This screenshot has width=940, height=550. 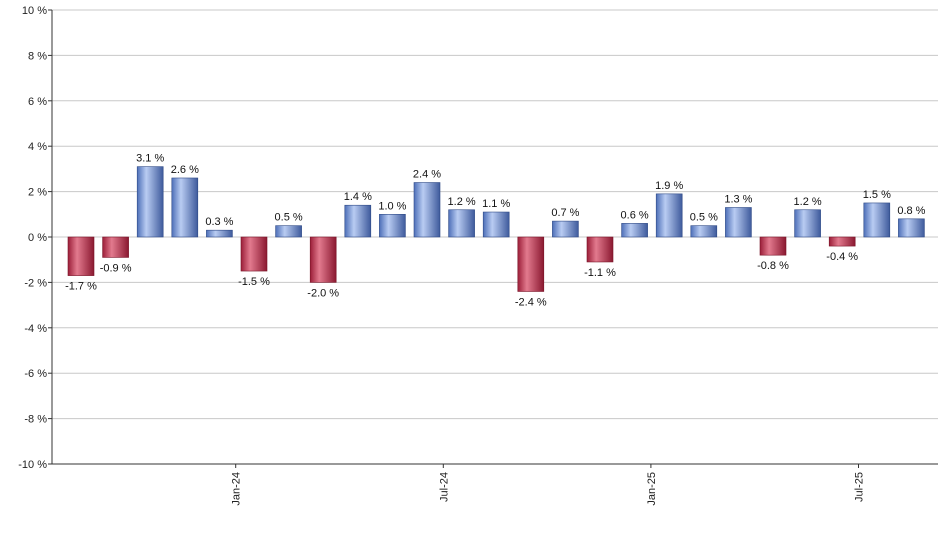 What do you see at coordinates (565, 213) in the screenshot?
I see `bar-data-label: 0.7 %` at bounding box center [565, 213].